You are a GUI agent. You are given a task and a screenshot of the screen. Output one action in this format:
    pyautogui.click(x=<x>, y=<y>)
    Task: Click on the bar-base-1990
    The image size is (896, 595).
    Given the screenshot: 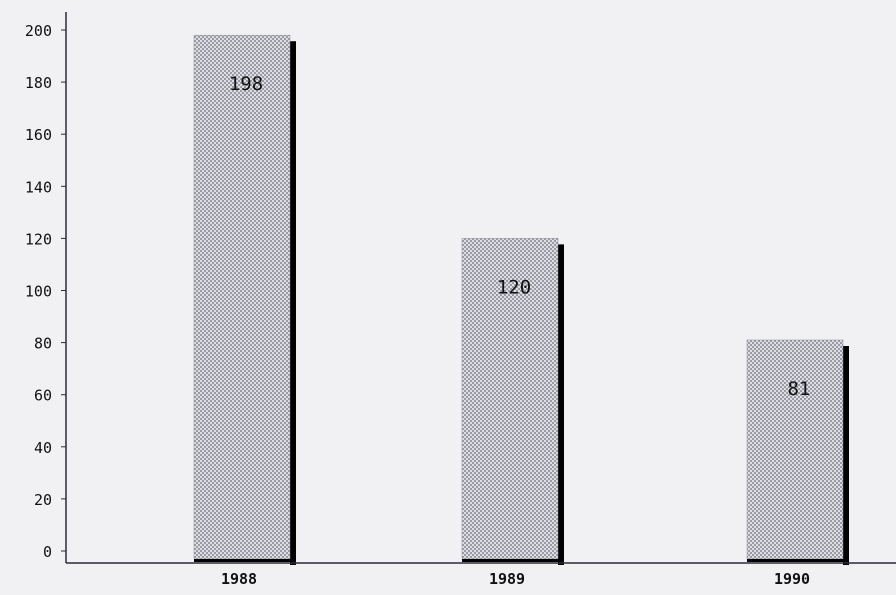 What is the action you would take?
    pyautogui.click(x=798, y=560)
    